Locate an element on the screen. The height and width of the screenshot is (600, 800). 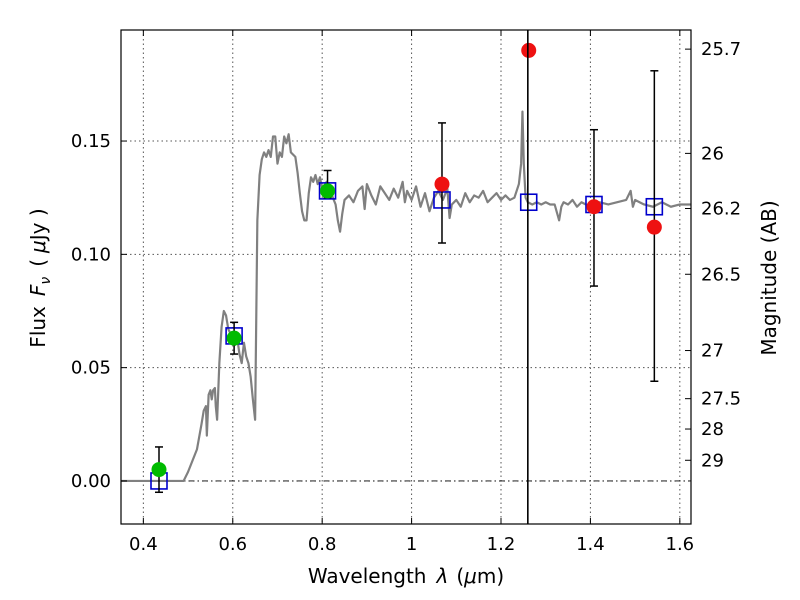
x-tick-label: 0.6 is located at coordinates (232, 544).